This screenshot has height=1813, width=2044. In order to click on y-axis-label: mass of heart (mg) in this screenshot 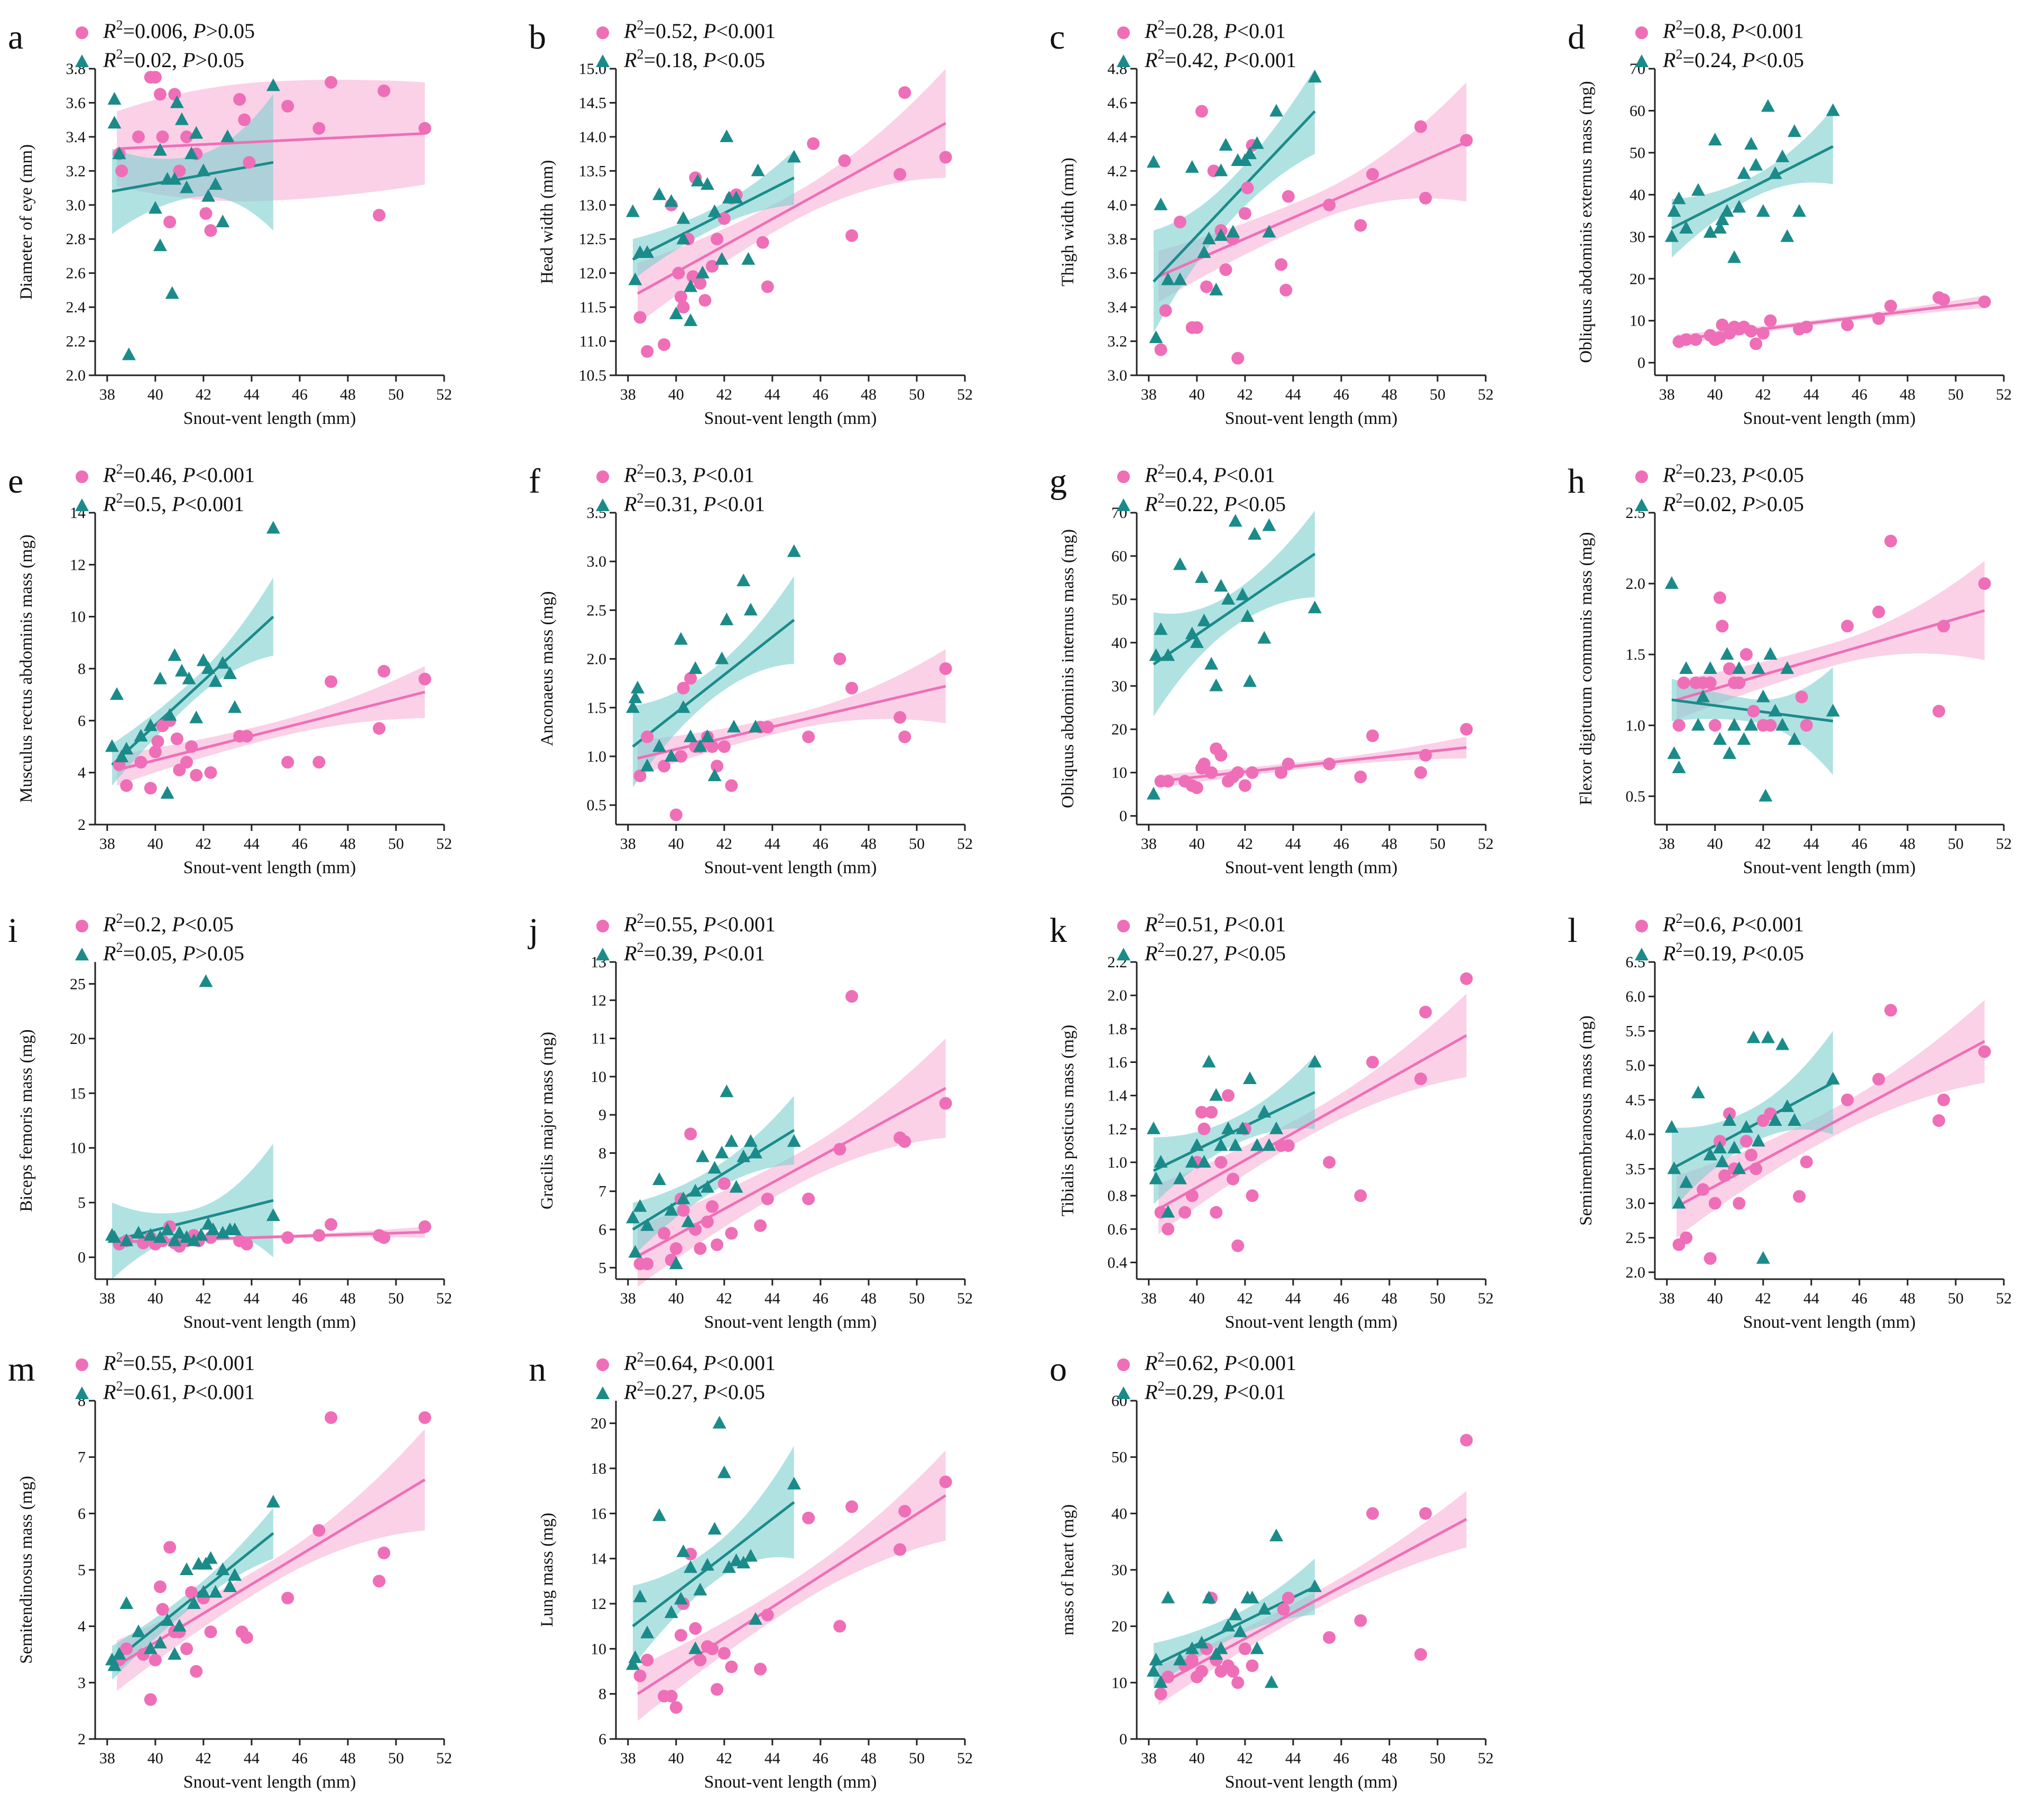, I will do `click(1068, 1569)`.